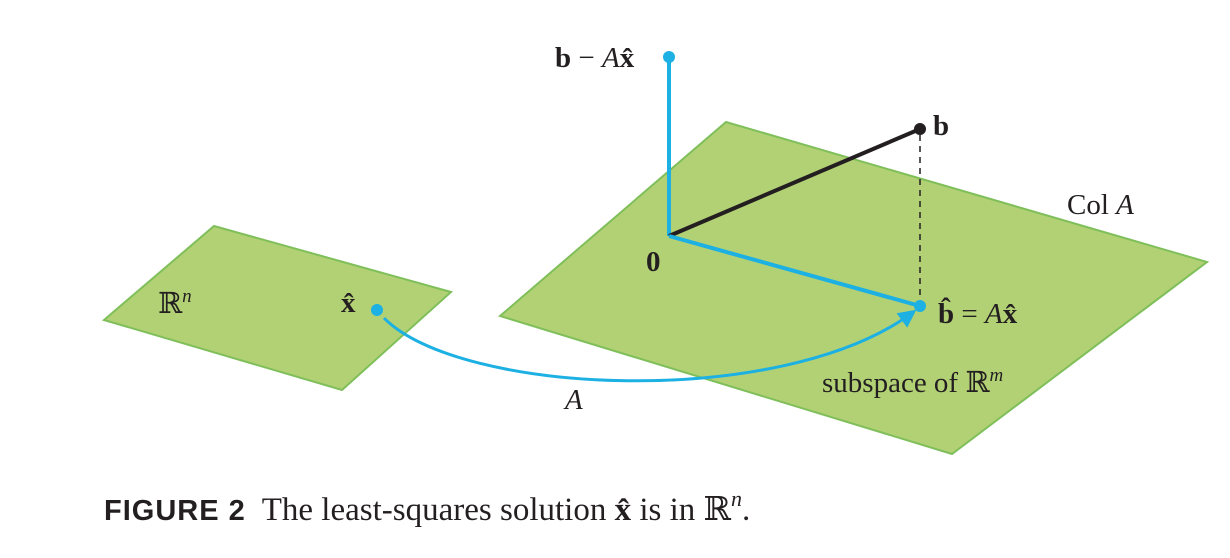  I want to click on vector-b, so click(794, 182).